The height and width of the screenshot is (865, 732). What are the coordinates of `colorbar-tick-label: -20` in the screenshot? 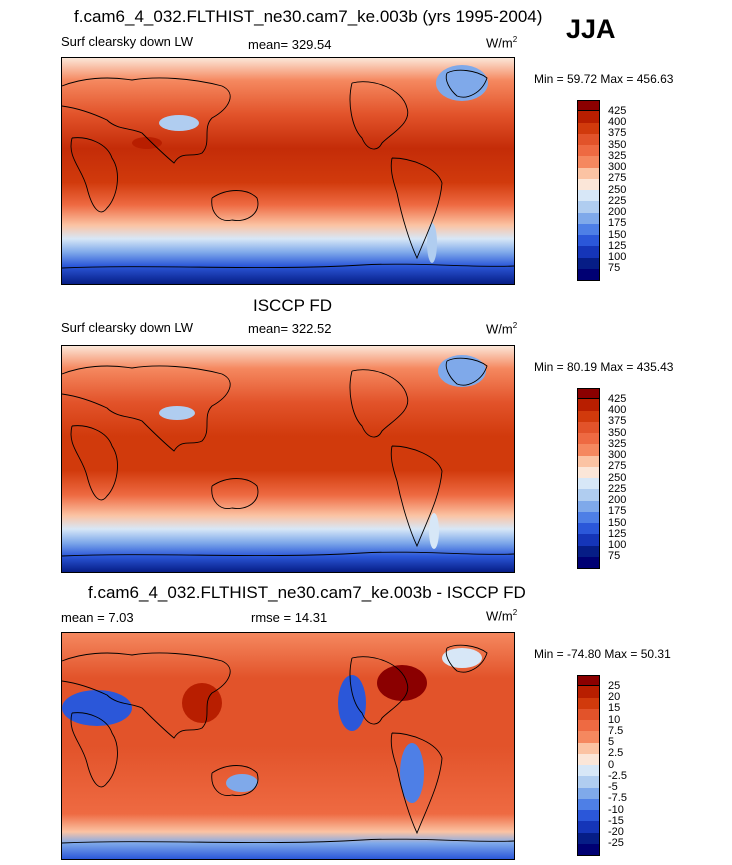 It's located at (616, 832).